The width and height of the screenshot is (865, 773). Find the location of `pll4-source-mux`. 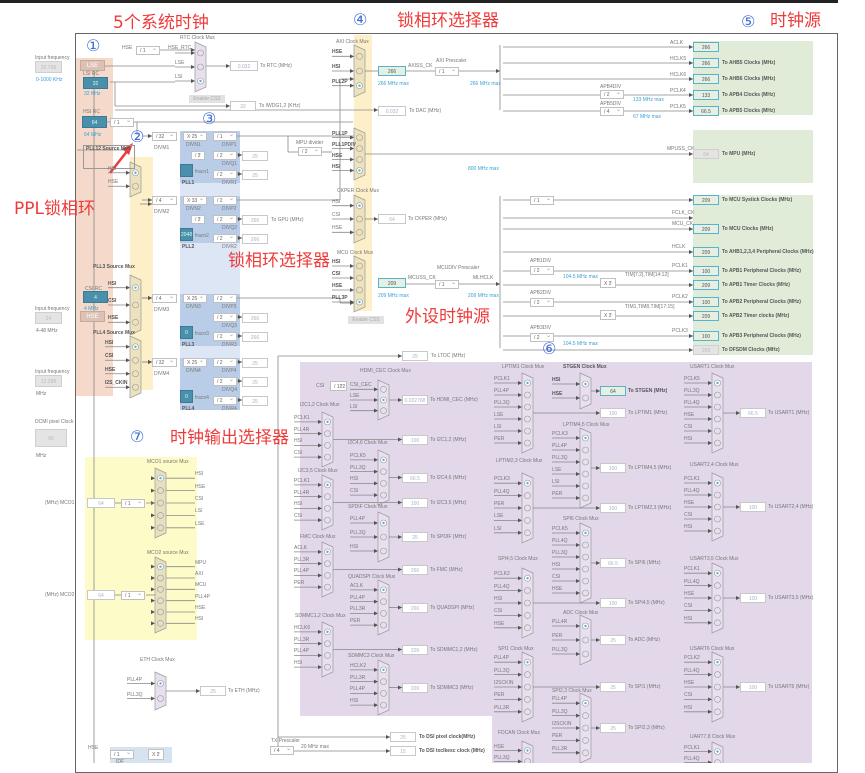

pll4-source-mux is located at coordinates (135, 367).